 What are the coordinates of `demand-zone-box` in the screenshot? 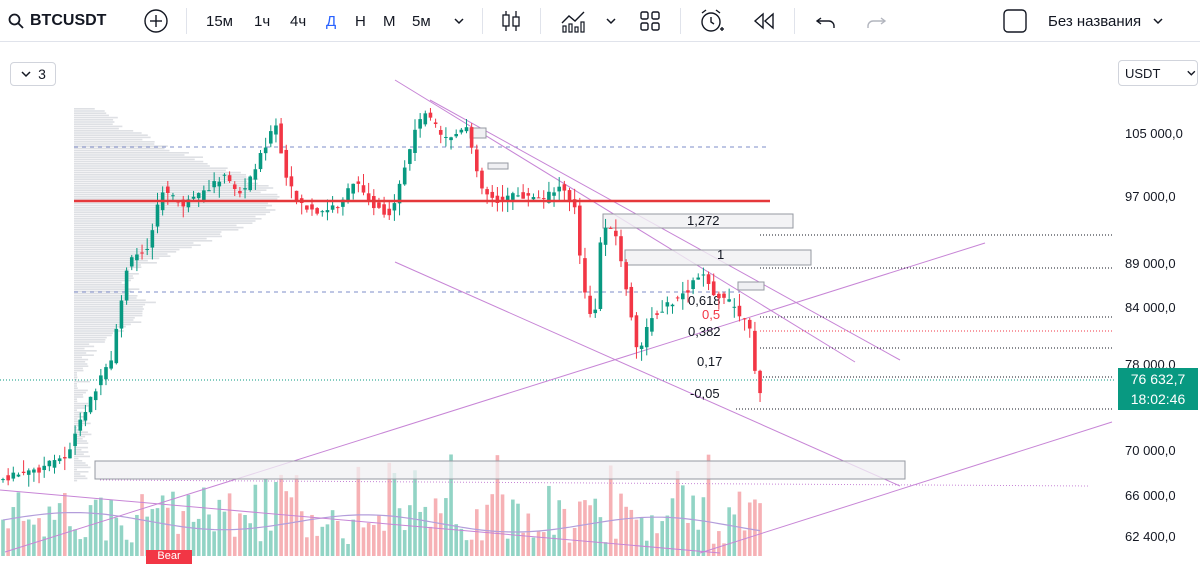 It's located at (500, 470).